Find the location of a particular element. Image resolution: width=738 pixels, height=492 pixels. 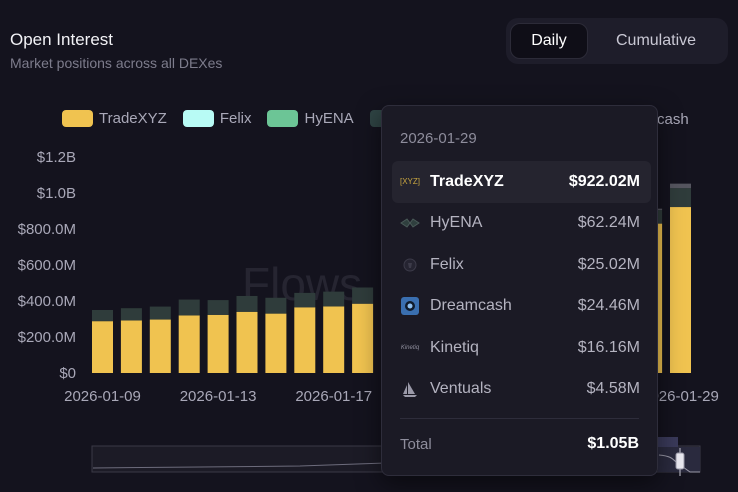

legend-item-dreamcash-partial: cash is located at coordinates (673, 119).